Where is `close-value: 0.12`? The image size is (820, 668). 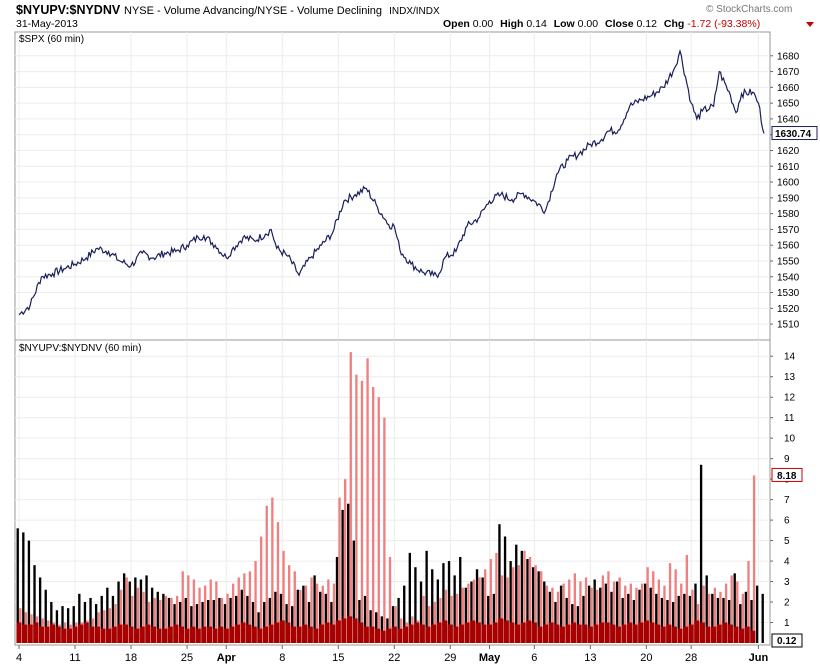 close-value: 0.12 is located at coordinates (647, 24).